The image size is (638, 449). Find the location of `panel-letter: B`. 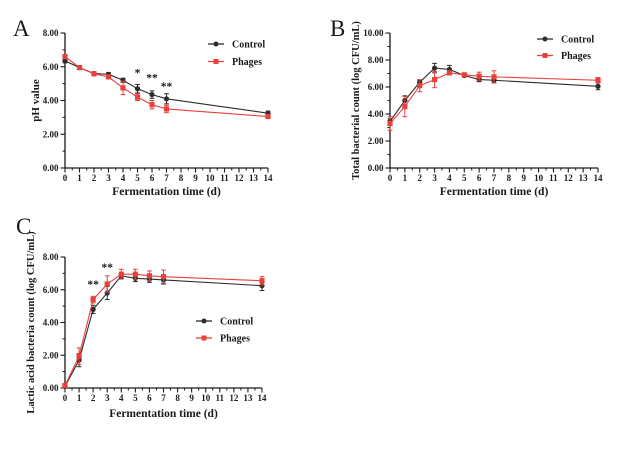

panel-letter: B is located at coordinates (337, 28).